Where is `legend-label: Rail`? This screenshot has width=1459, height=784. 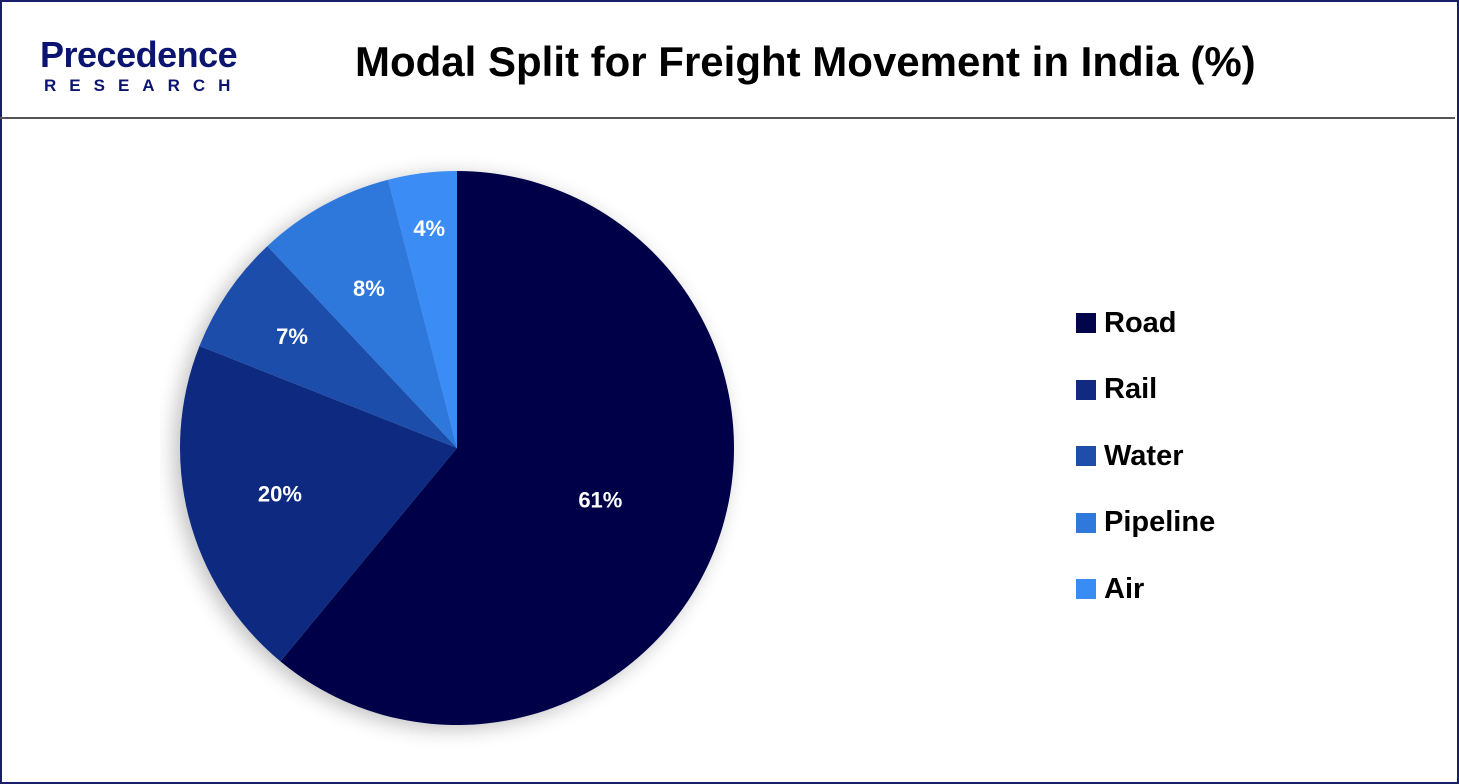
legend-label: Rail is located at coordinates (1131, 389).